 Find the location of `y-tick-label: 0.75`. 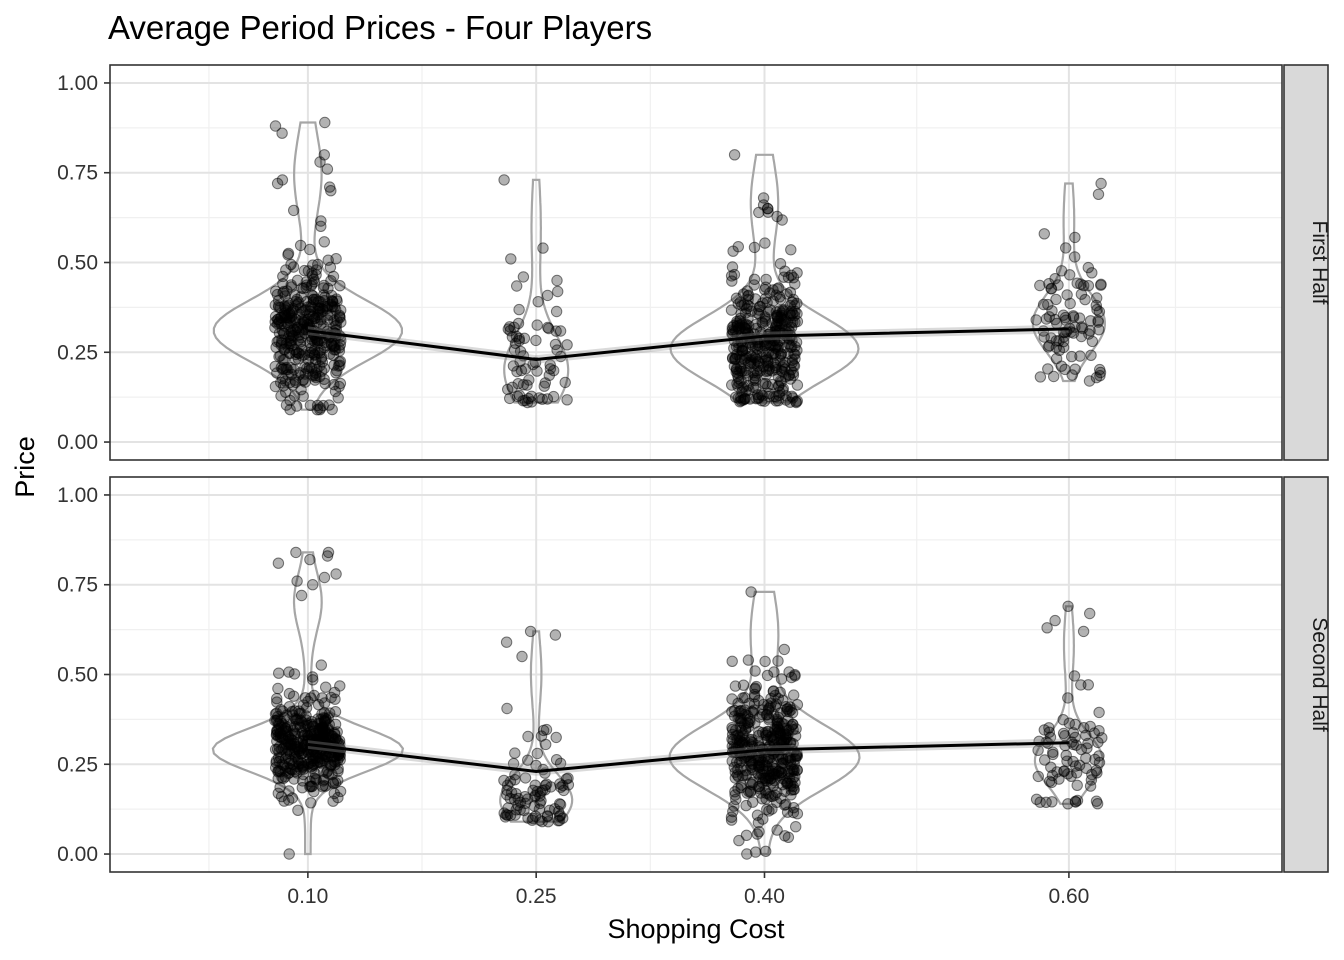

y-tick-label: 0.75 is located at coordinates (77, 173).